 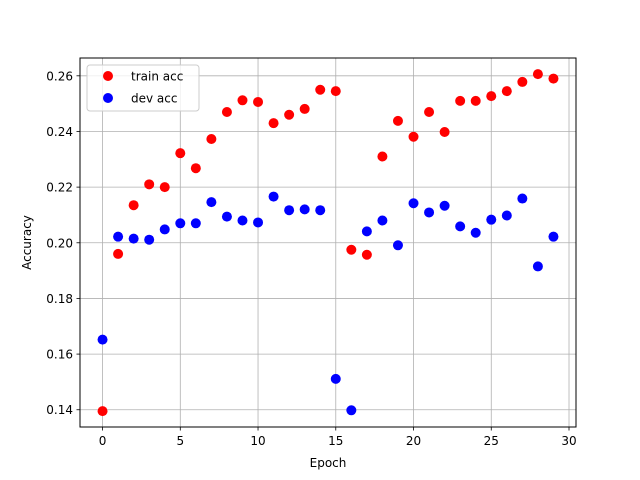 What do you see at coordinates (108, 76) in the screenshot?
I see `legend-marker-train` at bounding box center [108, 76].